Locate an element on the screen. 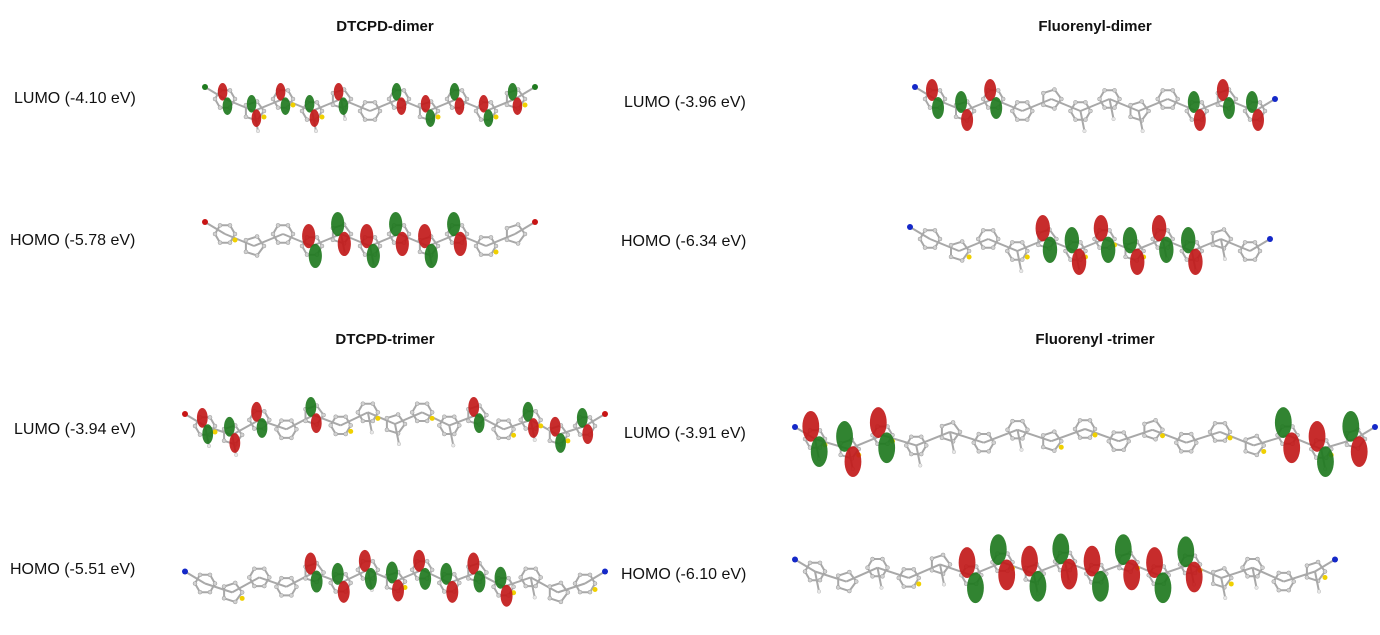 This screenshot has height=635, width=1380. dtcpd-dimer-lumo-orbital is located at coordinates (370, 108).